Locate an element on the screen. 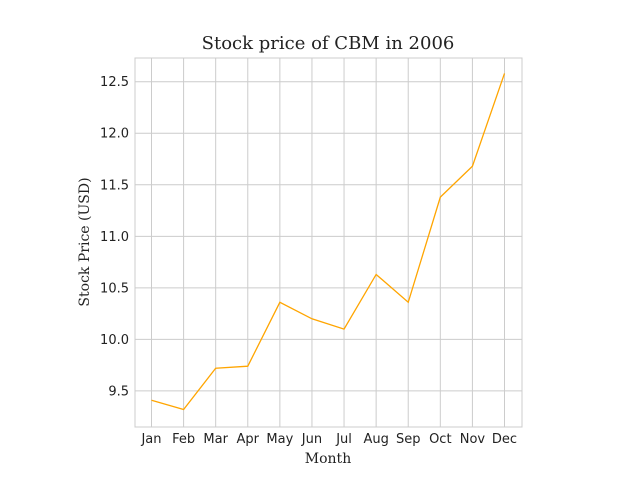  y-tick-label: 10.0 is located at coordinates (114, 340).